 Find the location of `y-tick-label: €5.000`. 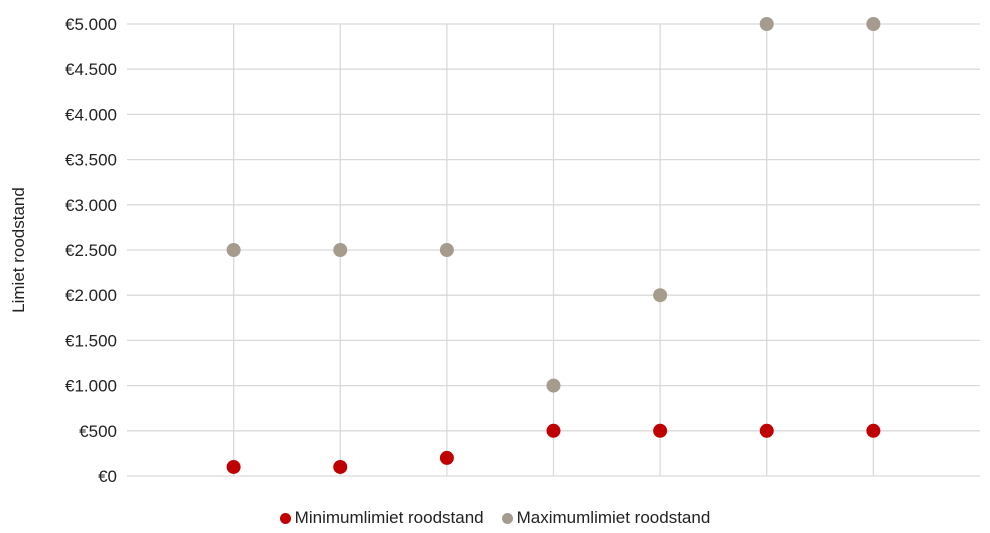

y-tick-label: €5.000 is located at coordinates (91, 24).